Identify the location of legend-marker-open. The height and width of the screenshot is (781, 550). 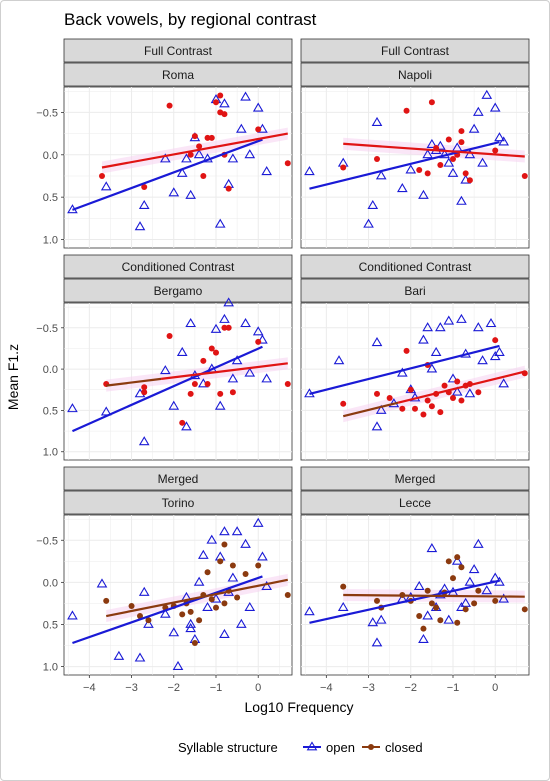
(312, 746).